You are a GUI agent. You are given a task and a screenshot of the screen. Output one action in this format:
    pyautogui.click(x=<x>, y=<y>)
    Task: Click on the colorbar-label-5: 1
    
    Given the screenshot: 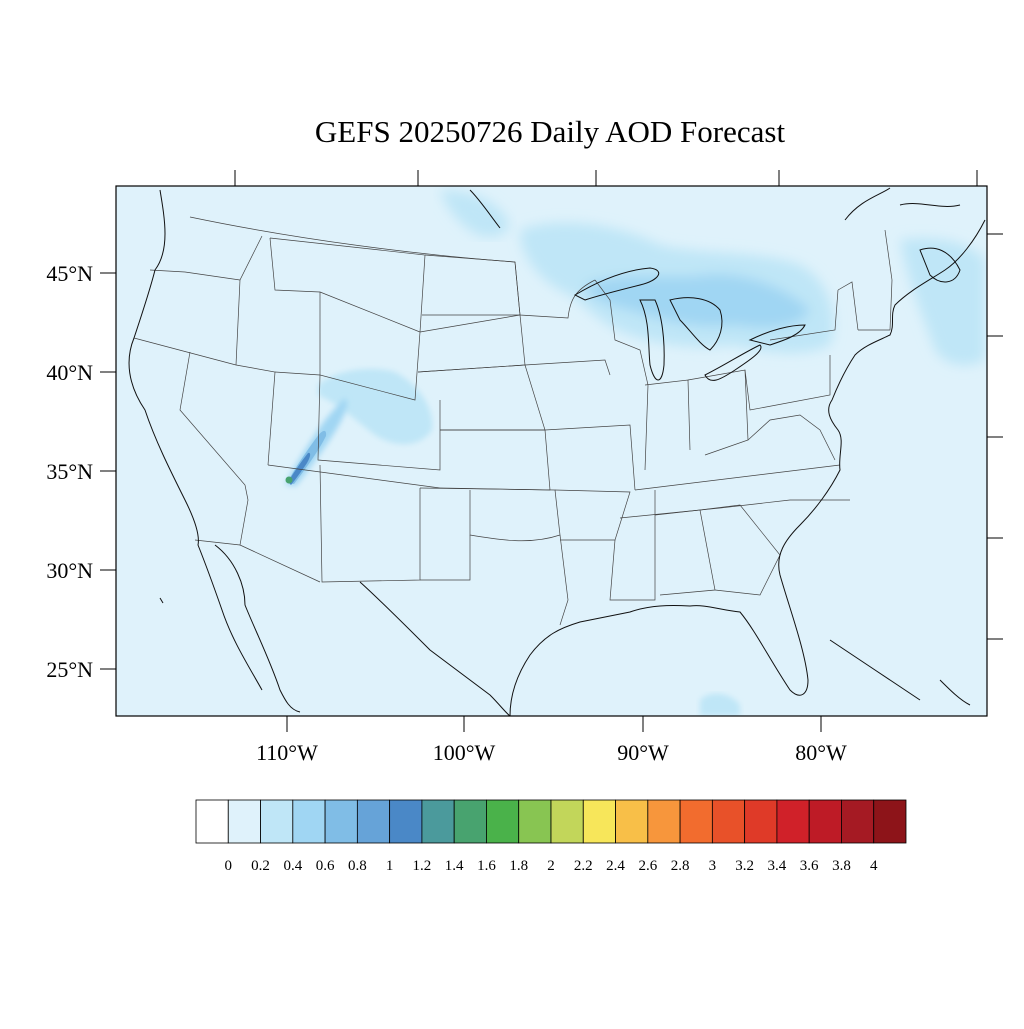 What is the action you would take?
    pyautogui.click(x=390, y=866)
    